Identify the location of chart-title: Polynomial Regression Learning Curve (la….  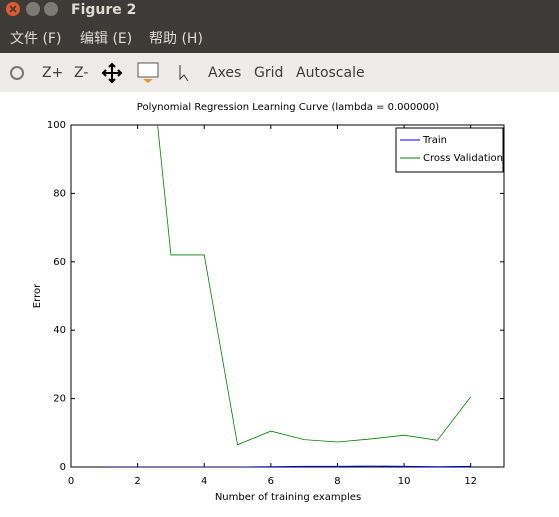
(288, 107).